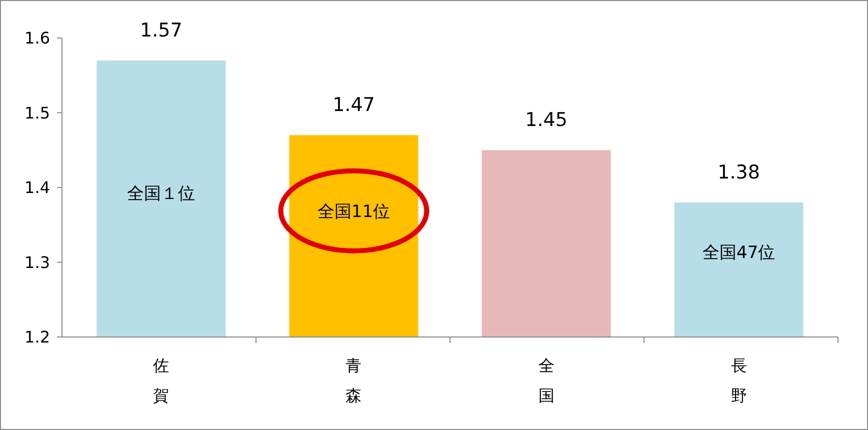  What do you see at coordinates (37, 112) in the screenshot?
I see `y-tick-label: 1.5` at bounding box center [37, 112].